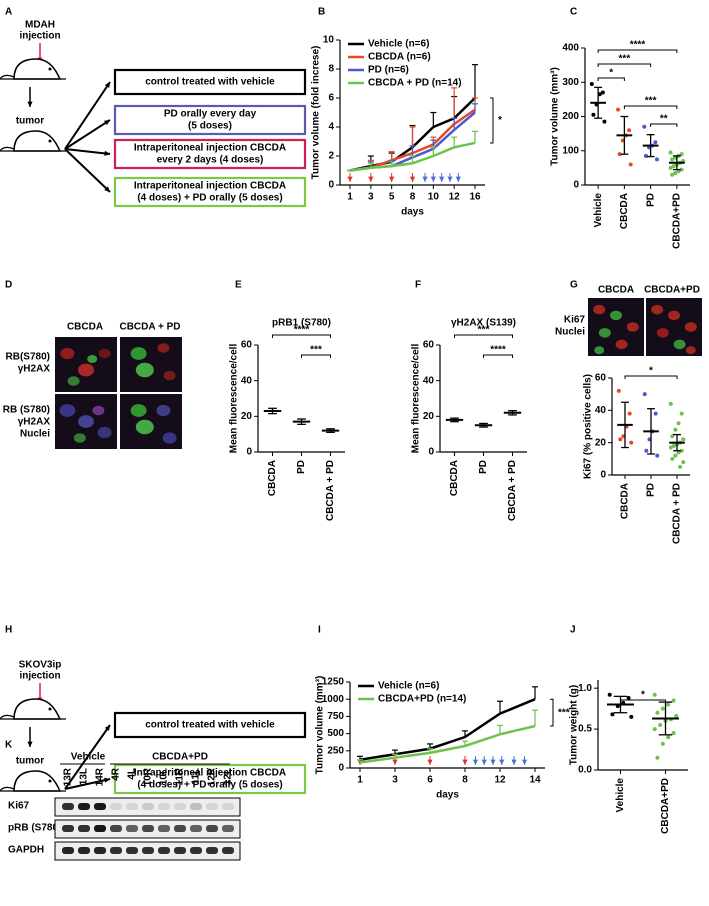 The width and height of the screenshot is (709, 906). I want to click on significance: ***, so click(651, 101).